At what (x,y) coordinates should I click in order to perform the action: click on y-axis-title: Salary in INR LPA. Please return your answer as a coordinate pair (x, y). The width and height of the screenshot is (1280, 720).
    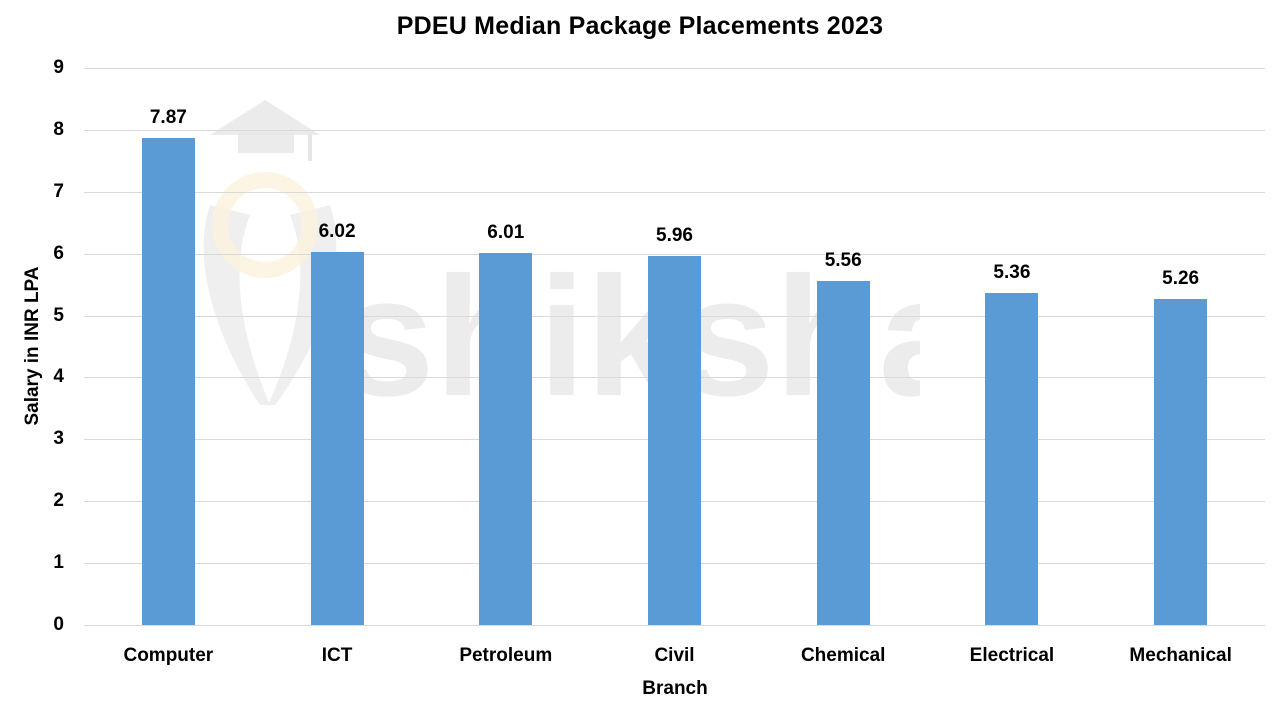
    Looking at the image, I should click on (32, 346).